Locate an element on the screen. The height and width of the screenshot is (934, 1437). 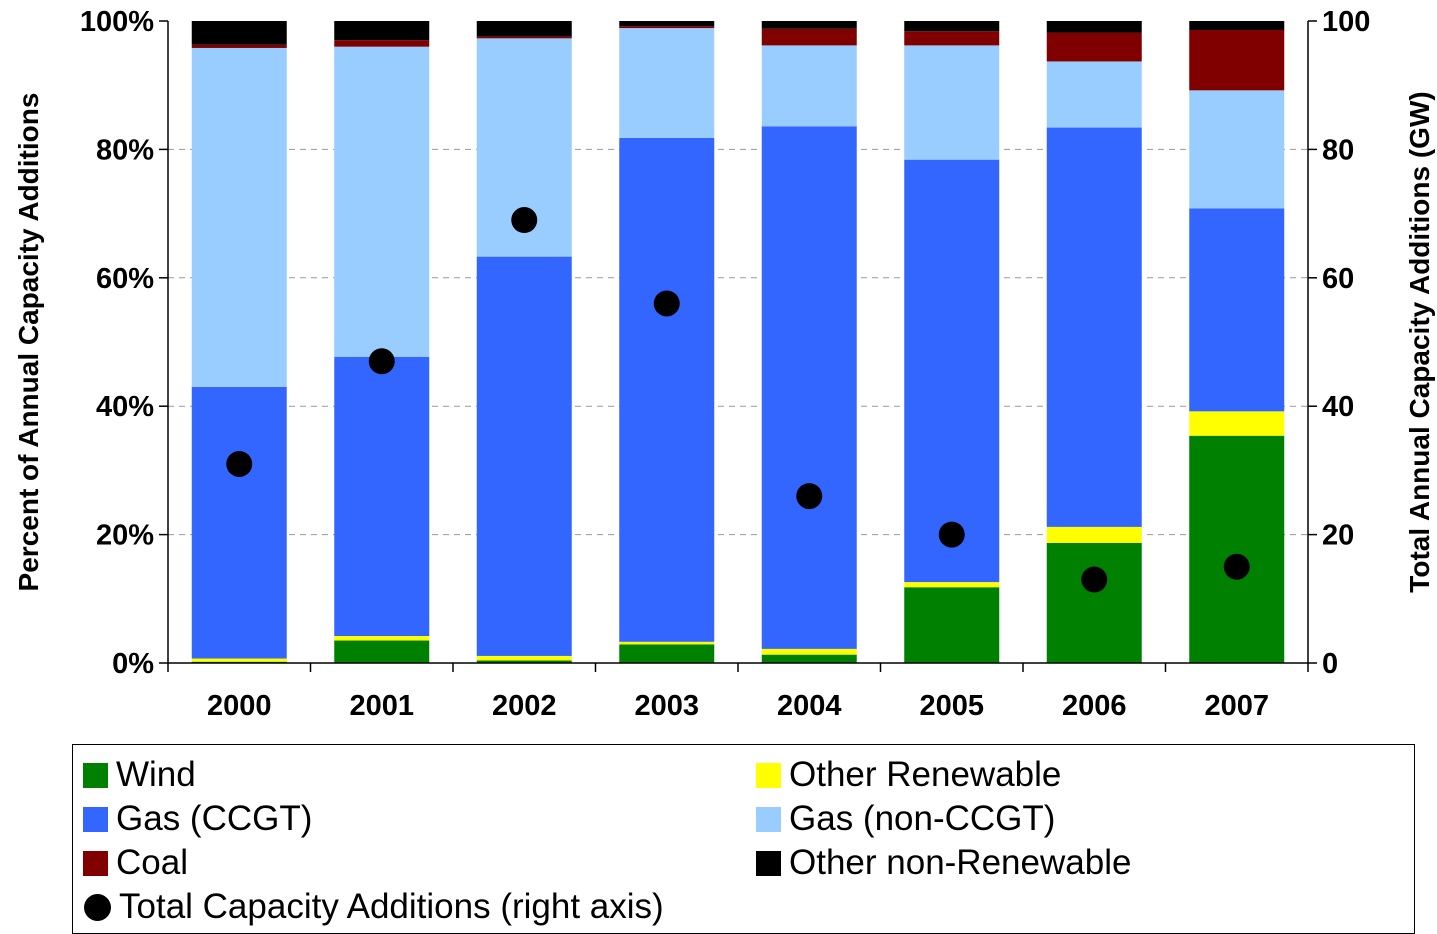
total-capacity-point-2001 is located at coordinates (381, 361).